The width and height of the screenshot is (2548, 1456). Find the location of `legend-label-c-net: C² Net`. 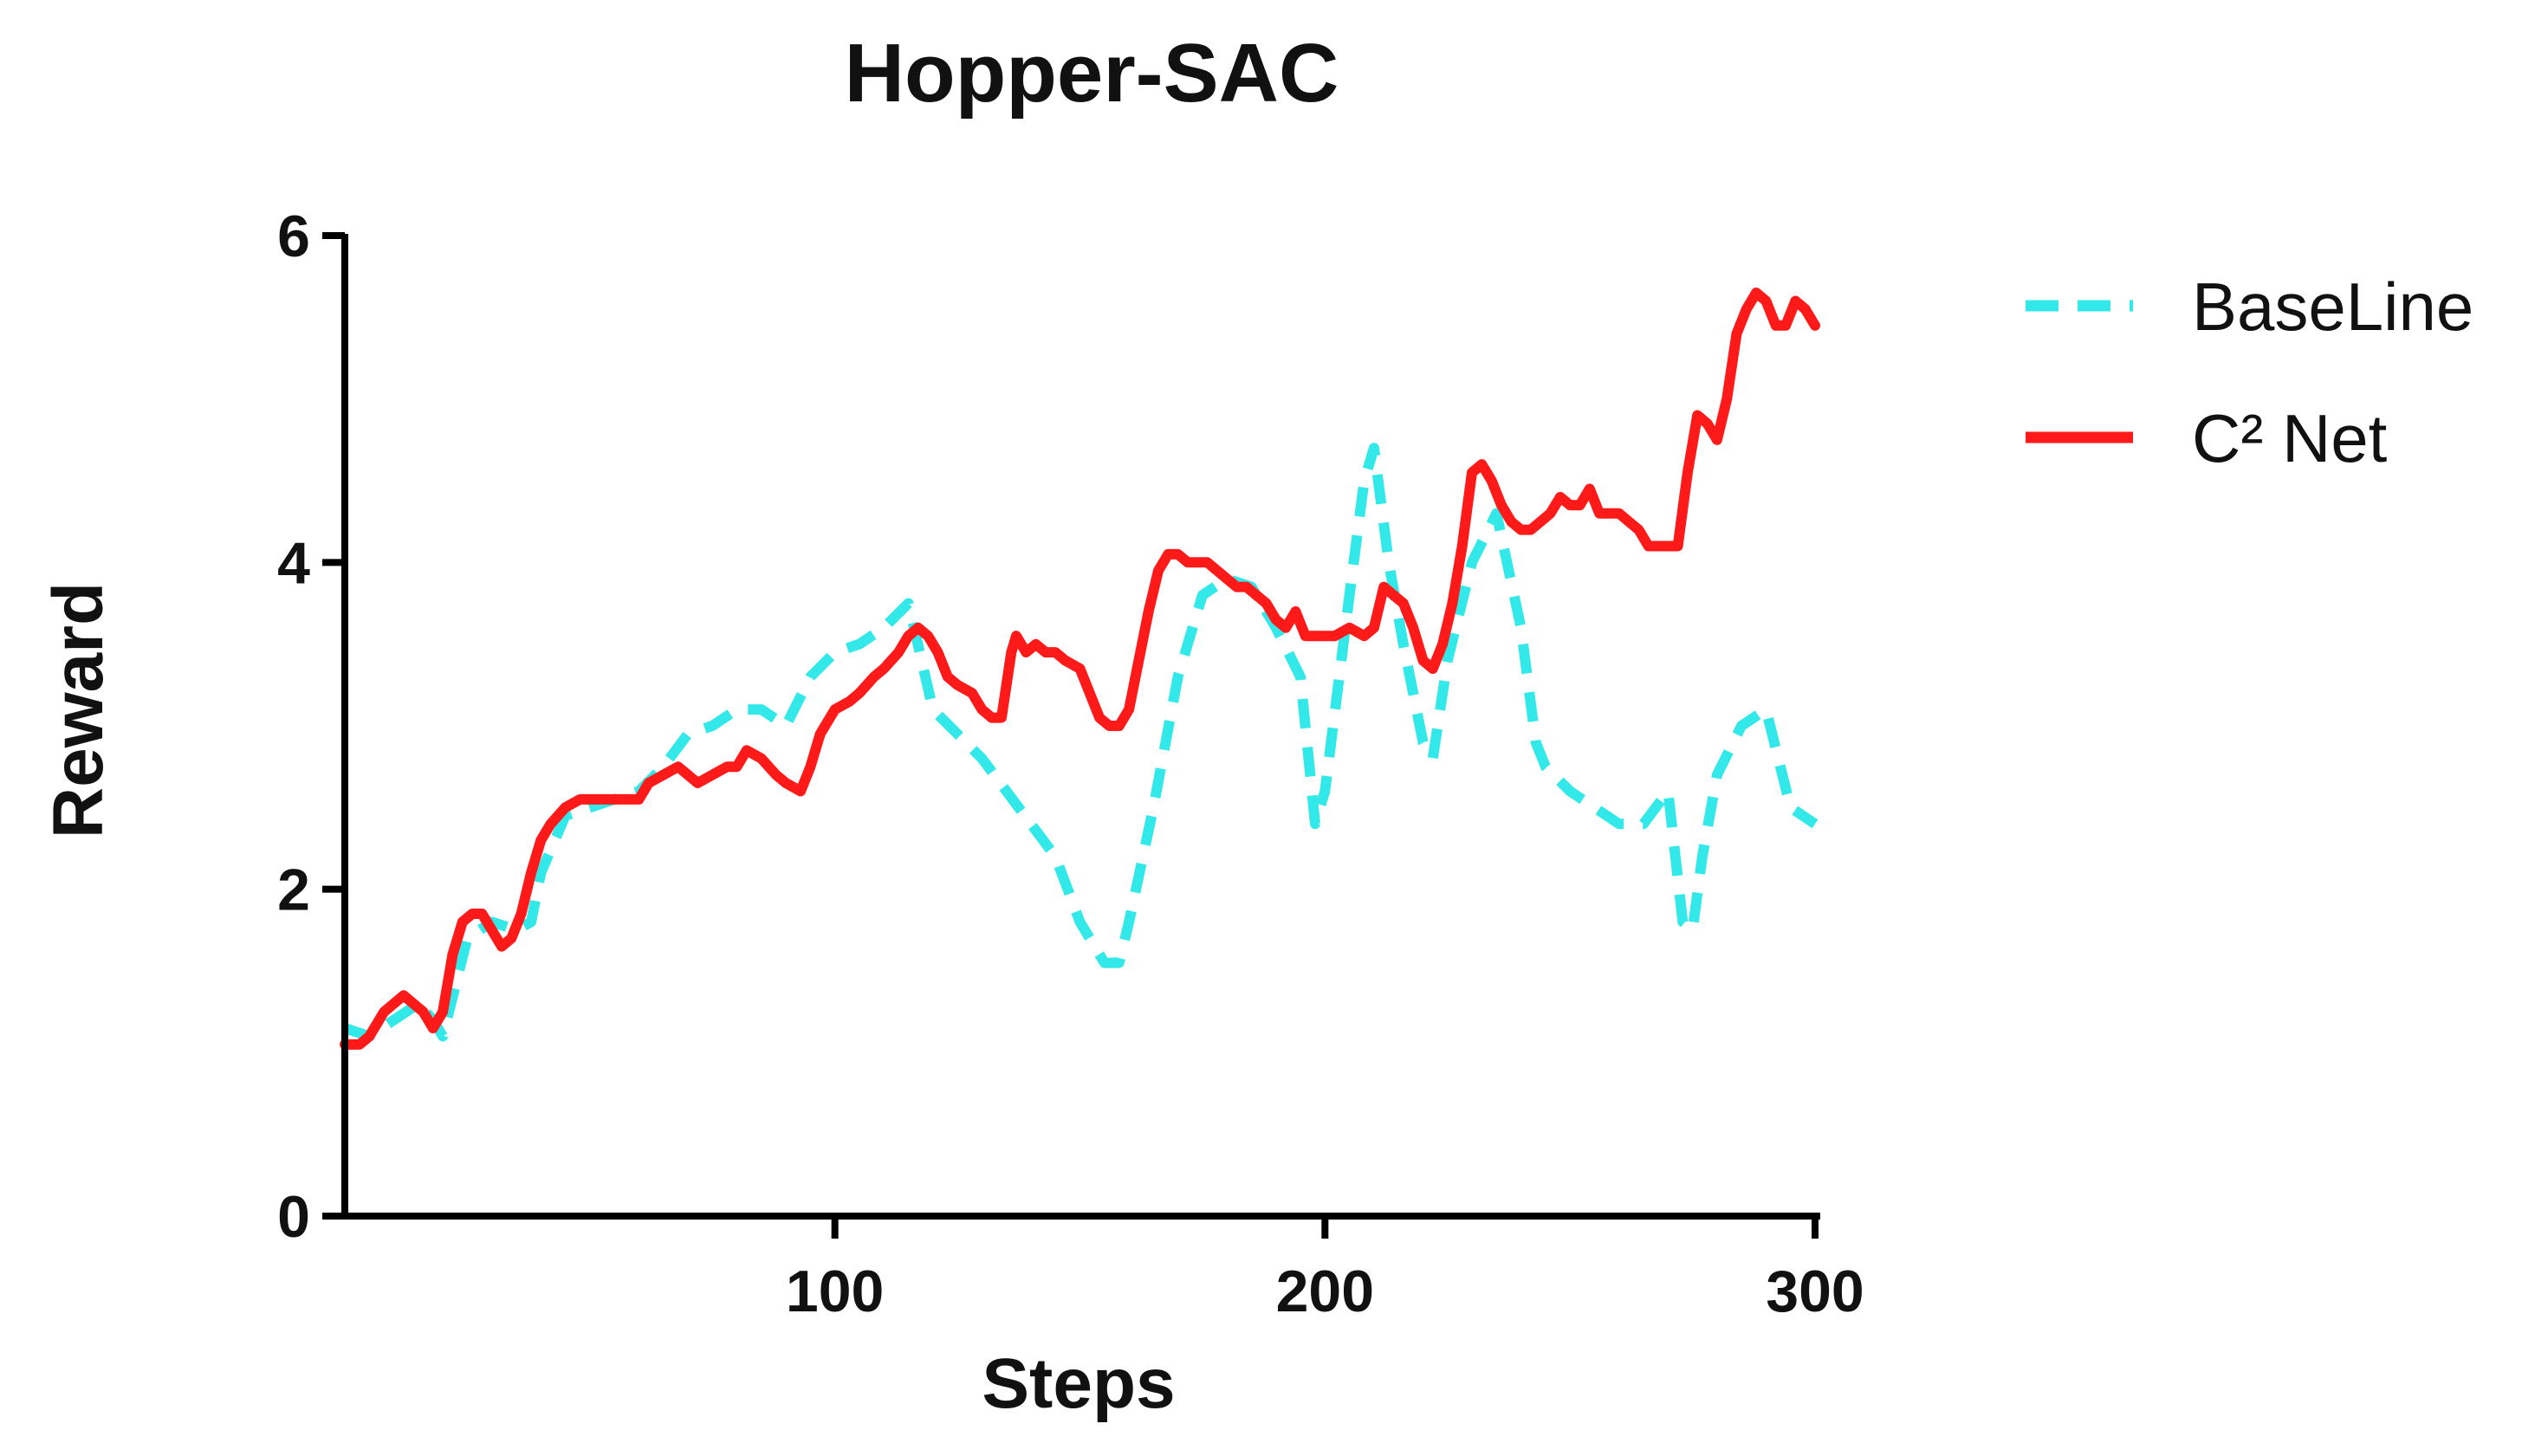

legend-label-c-net: C² Net is located at coordinates (2290, 438).